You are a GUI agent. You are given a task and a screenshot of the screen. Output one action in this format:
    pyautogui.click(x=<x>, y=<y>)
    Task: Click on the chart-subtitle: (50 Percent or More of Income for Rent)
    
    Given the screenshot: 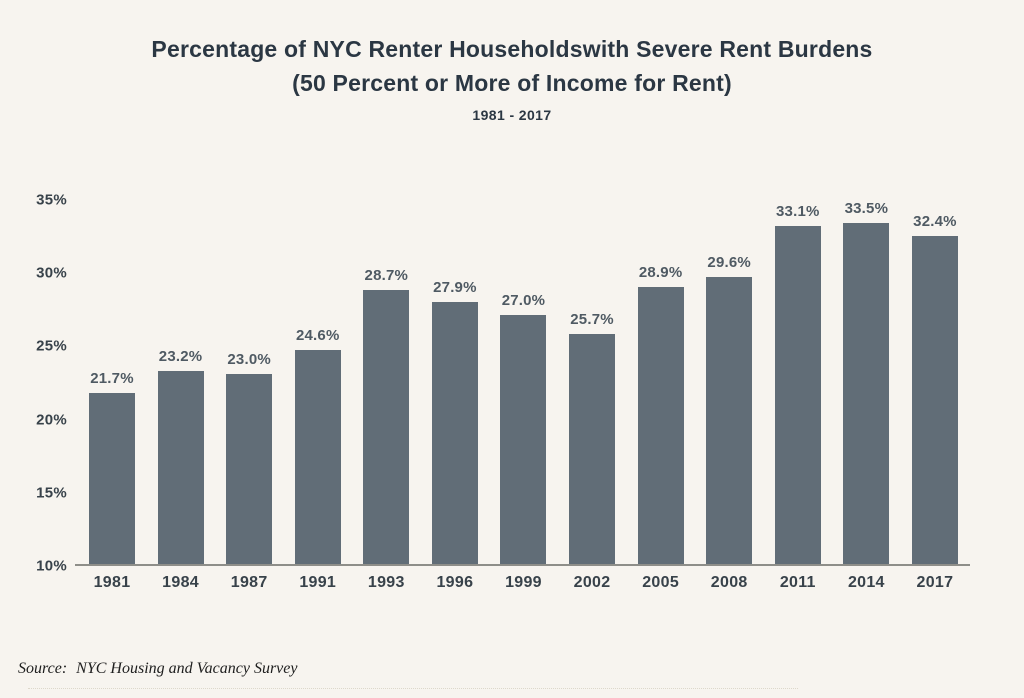 What is the action you would take?
    pyautogui.click(x=512, y=83)
    